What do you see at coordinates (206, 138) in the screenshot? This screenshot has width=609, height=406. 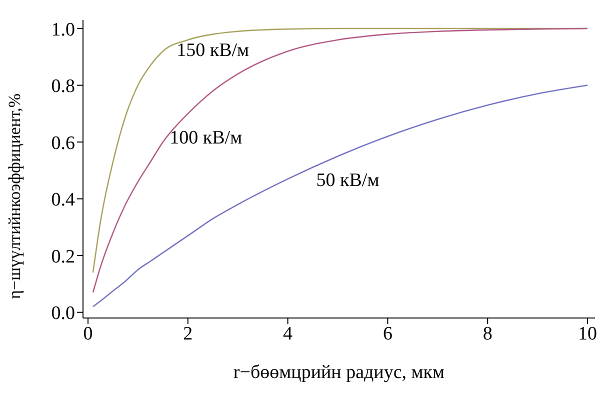 I see `series-label: 100 кВ/м` at bounding box center [206, 138].